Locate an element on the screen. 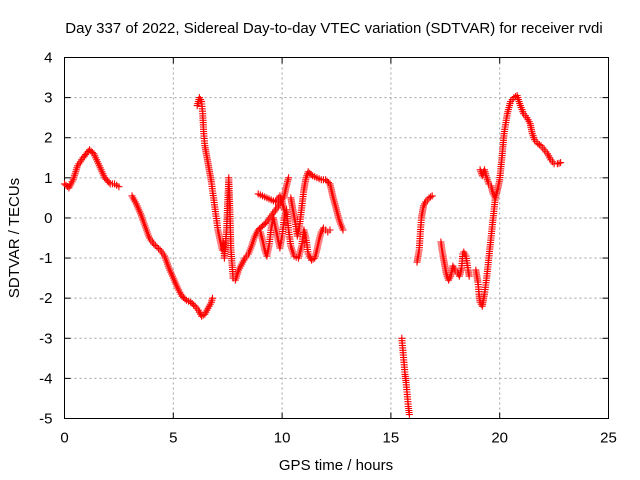 The width and height of the screenshot is (640, 480). y-tick-label: -5 is located at coordinates (45, 419).